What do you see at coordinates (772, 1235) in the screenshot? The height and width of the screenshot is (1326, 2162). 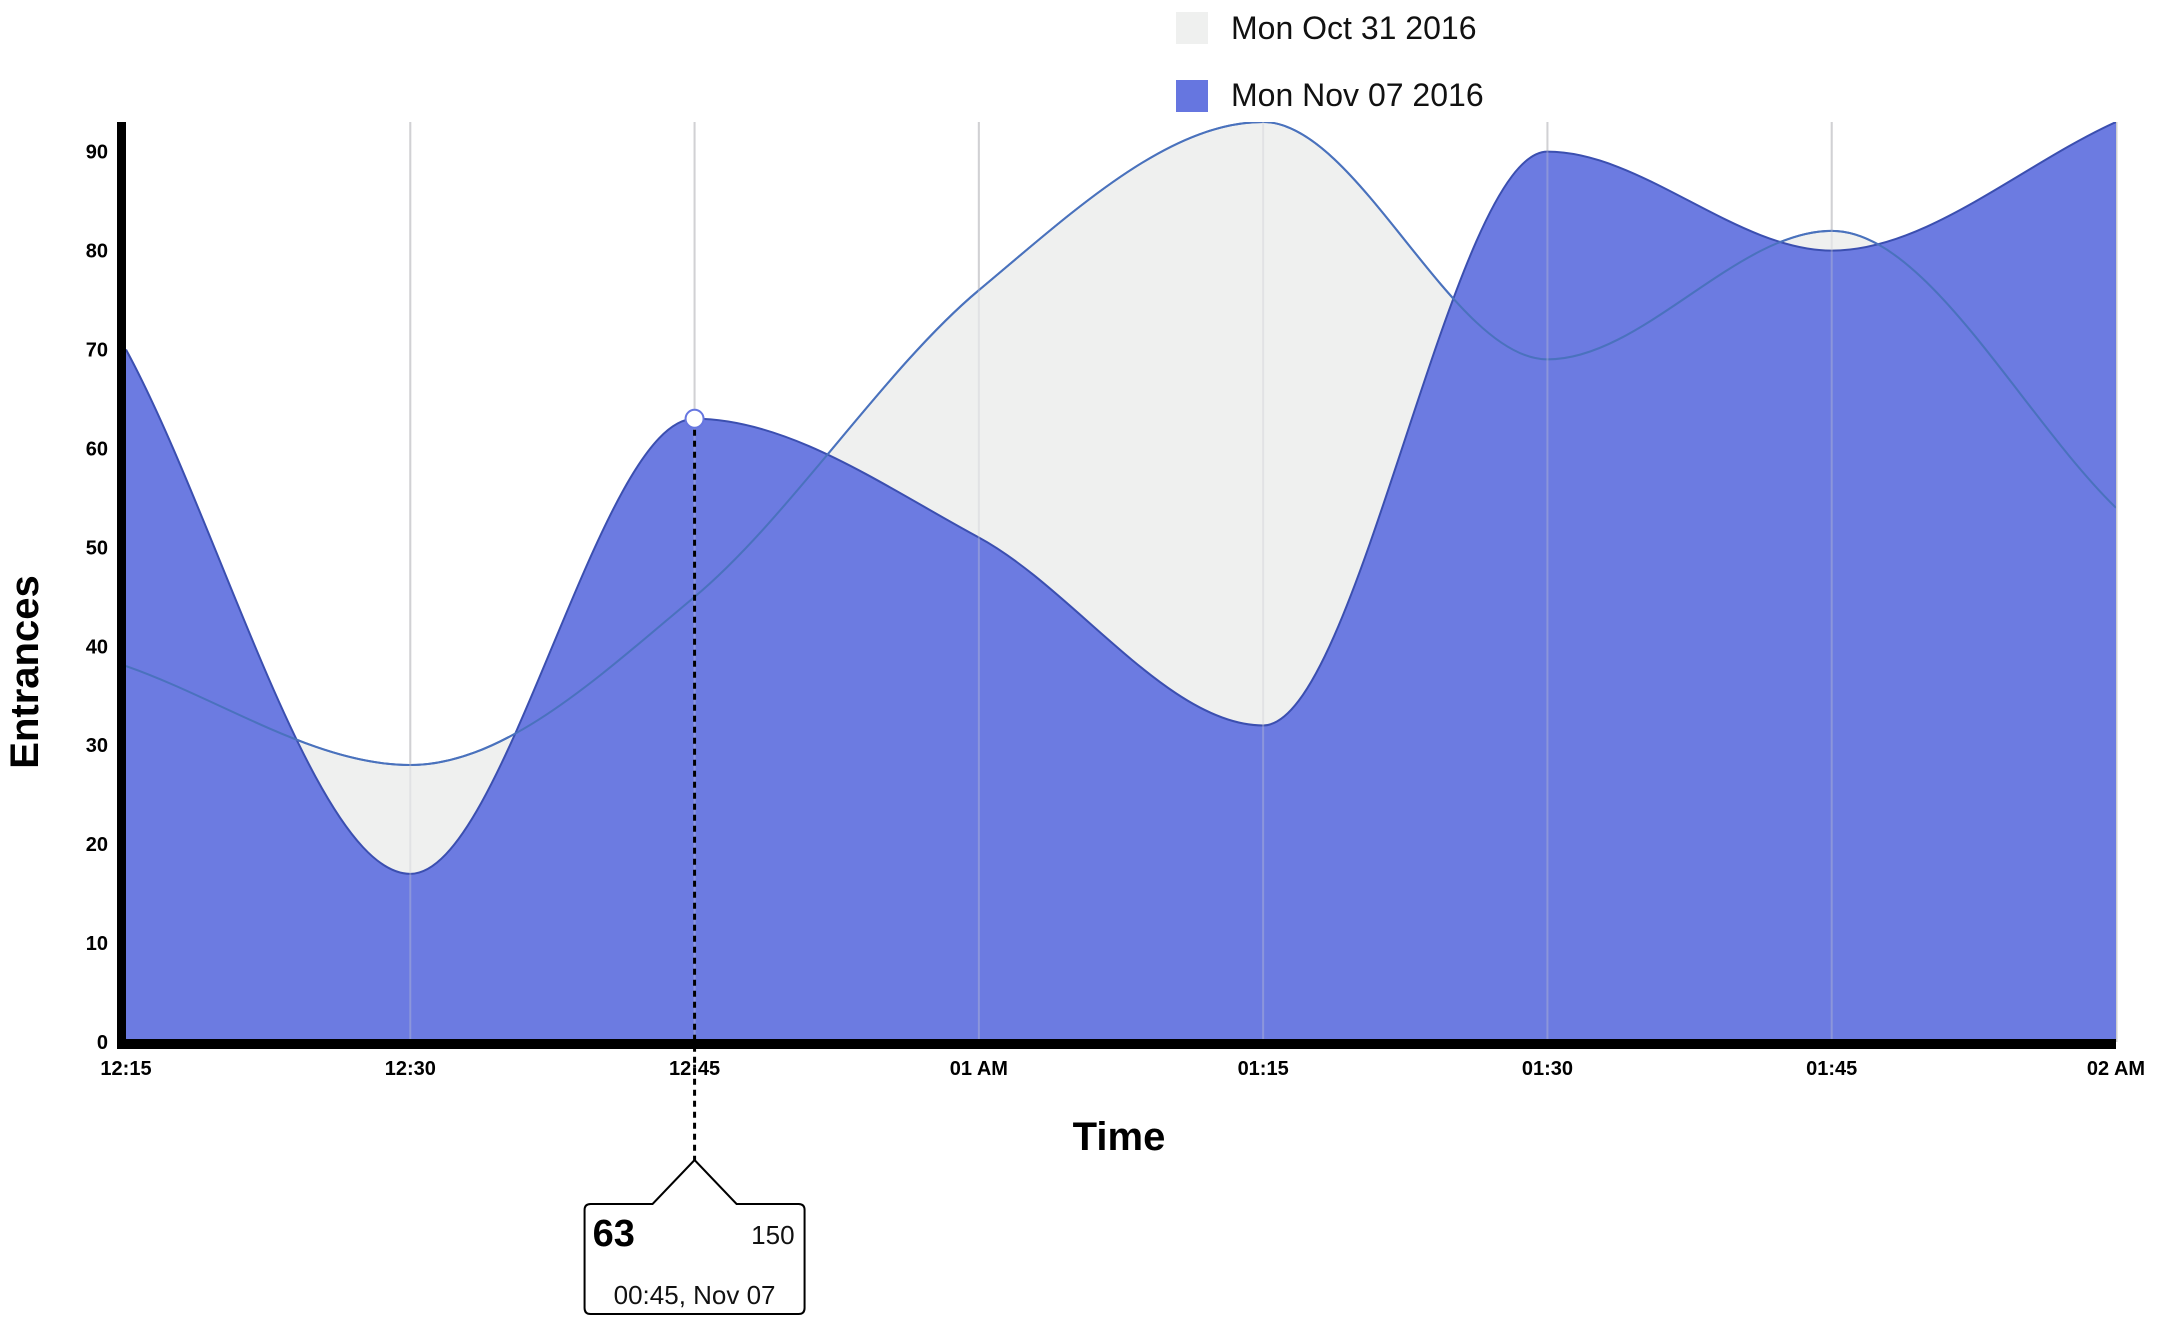 I see `tooltip-total: 150` at bounding box center [772, 1235].